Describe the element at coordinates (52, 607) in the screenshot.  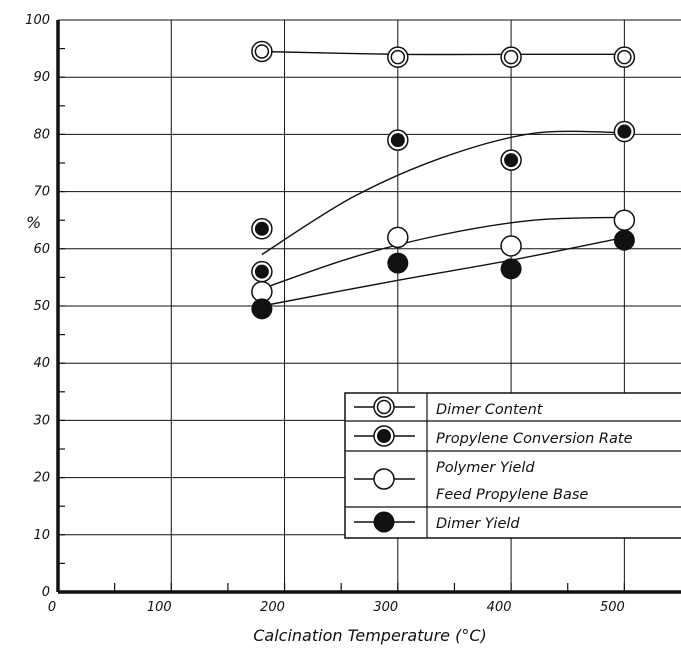
I see `x-tick-label: 0` at that location.